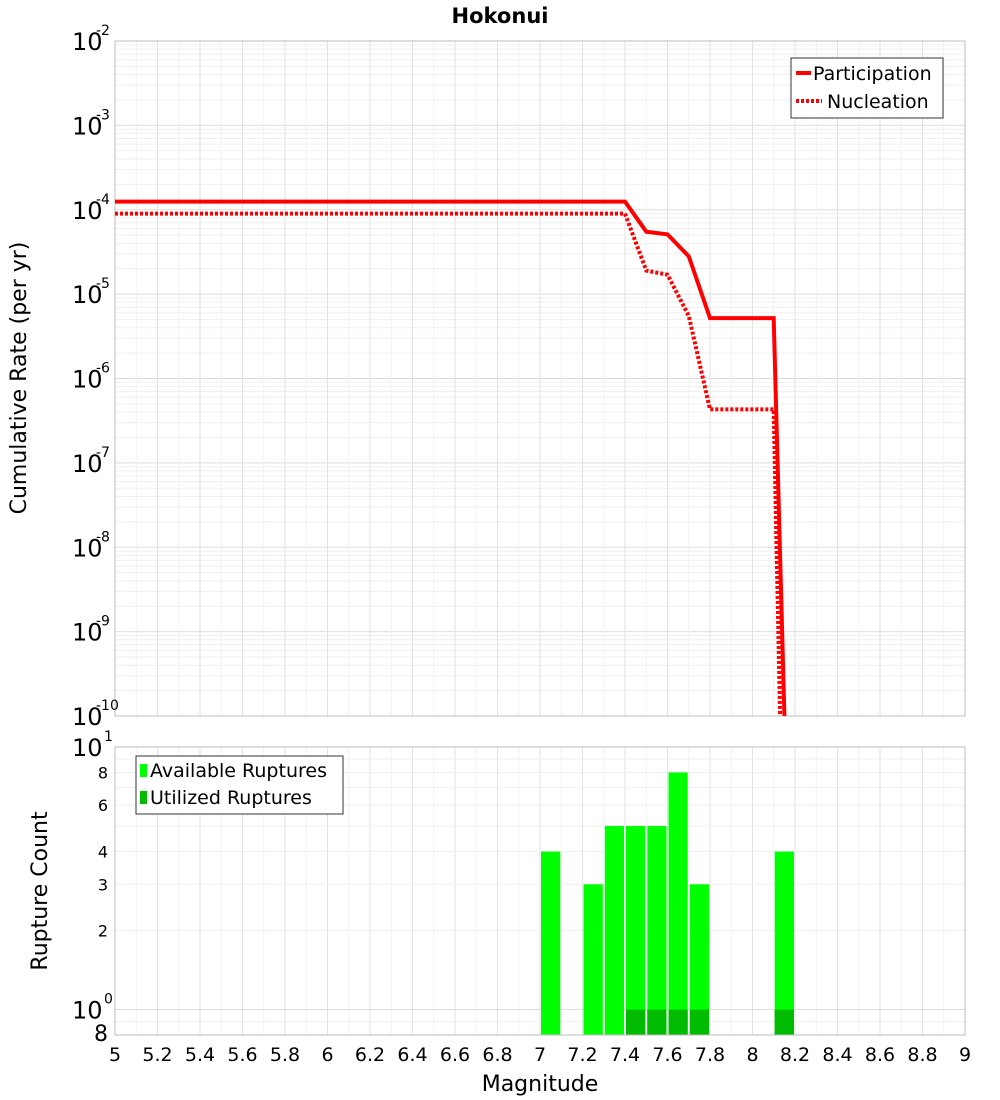 The image size is (1000, 1100). I want to click on top-y-tick: 10⁻⁹, so click(91, 630).